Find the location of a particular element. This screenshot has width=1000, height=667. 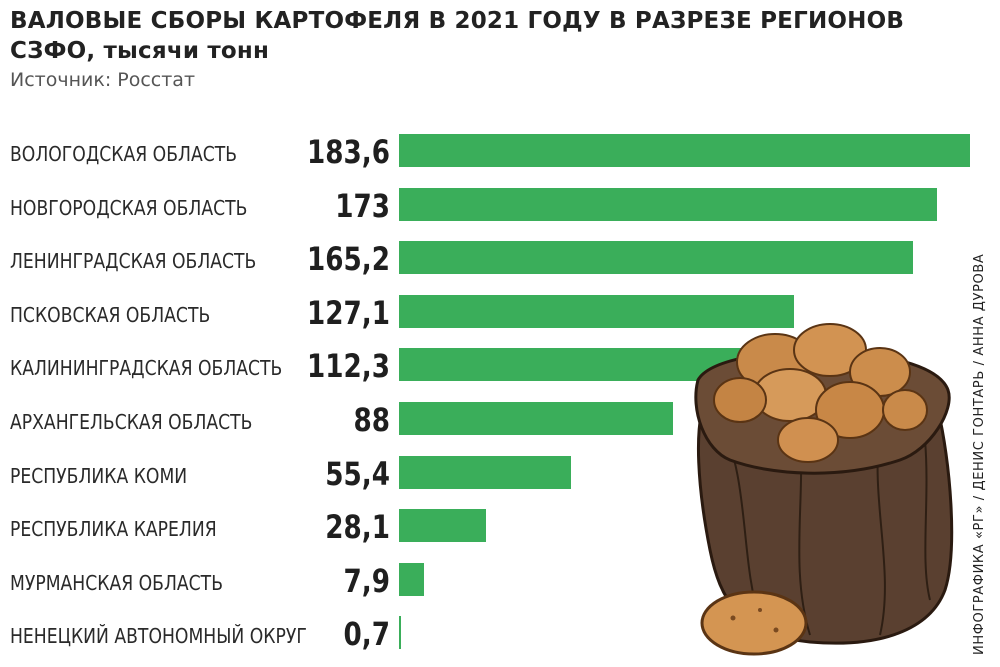

bar-row: ЛЕНИНГРАДСКАЯ ОБЛАСТЬ 165,2 is located at coordinates (490, 259).